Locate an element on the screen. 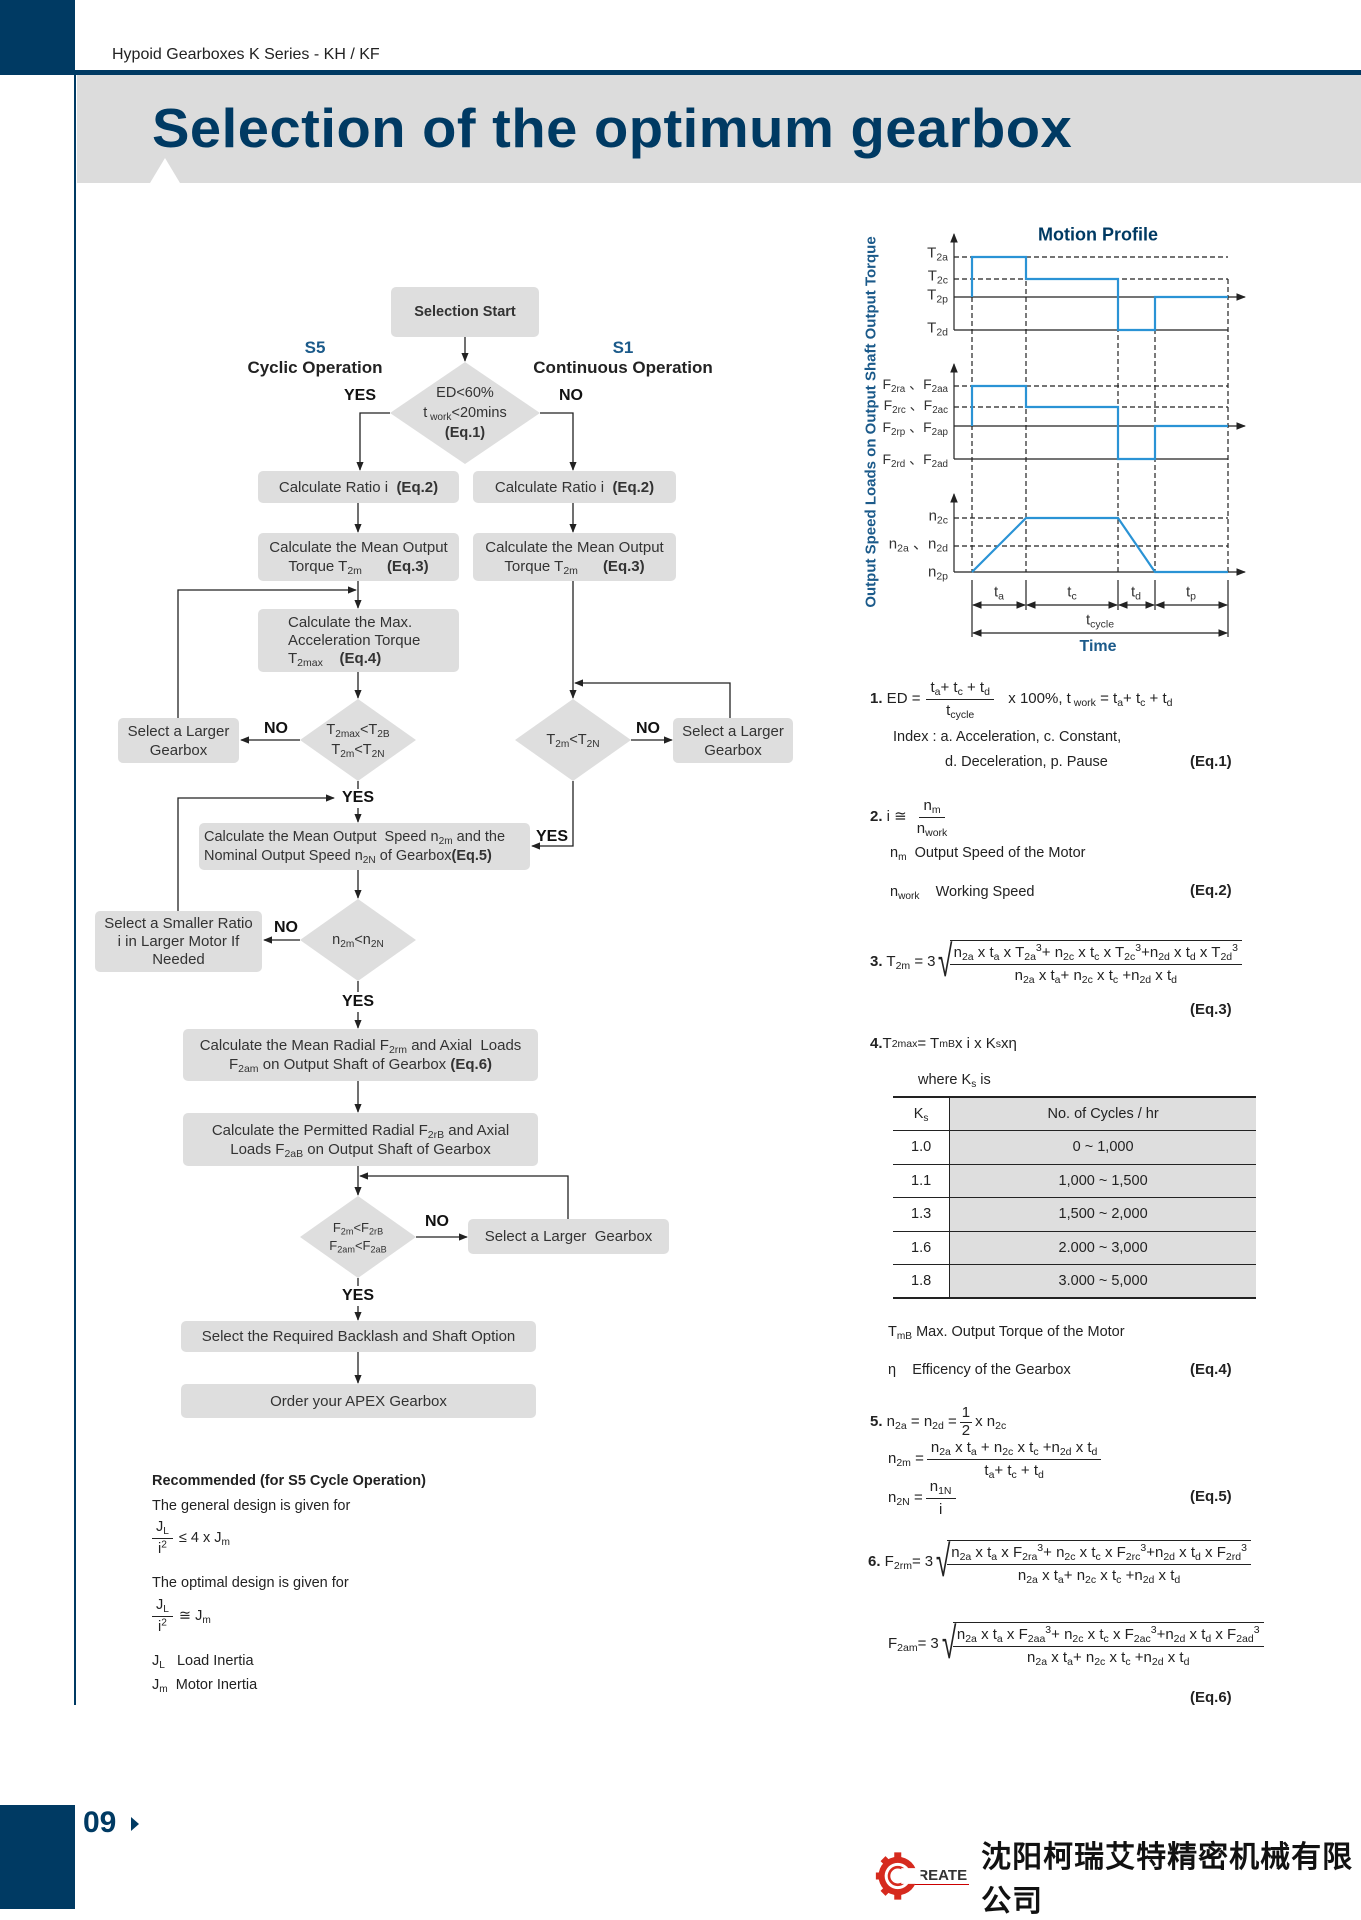  eq4-tag: (Eq.4) is located at coordinates (1211, 1369).